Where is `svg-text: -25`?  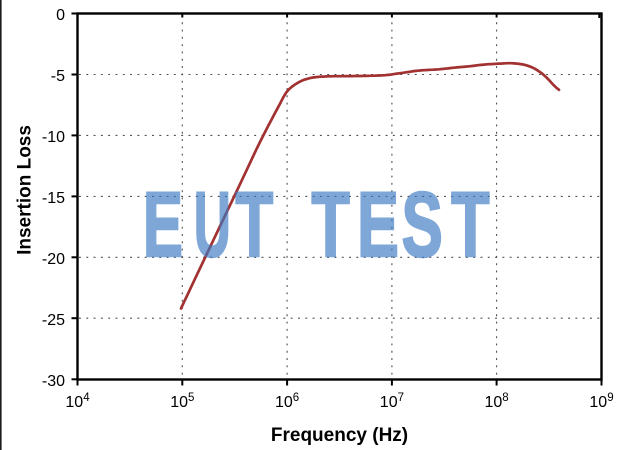 svg-text: -25 is located at coordinates (53, 320).